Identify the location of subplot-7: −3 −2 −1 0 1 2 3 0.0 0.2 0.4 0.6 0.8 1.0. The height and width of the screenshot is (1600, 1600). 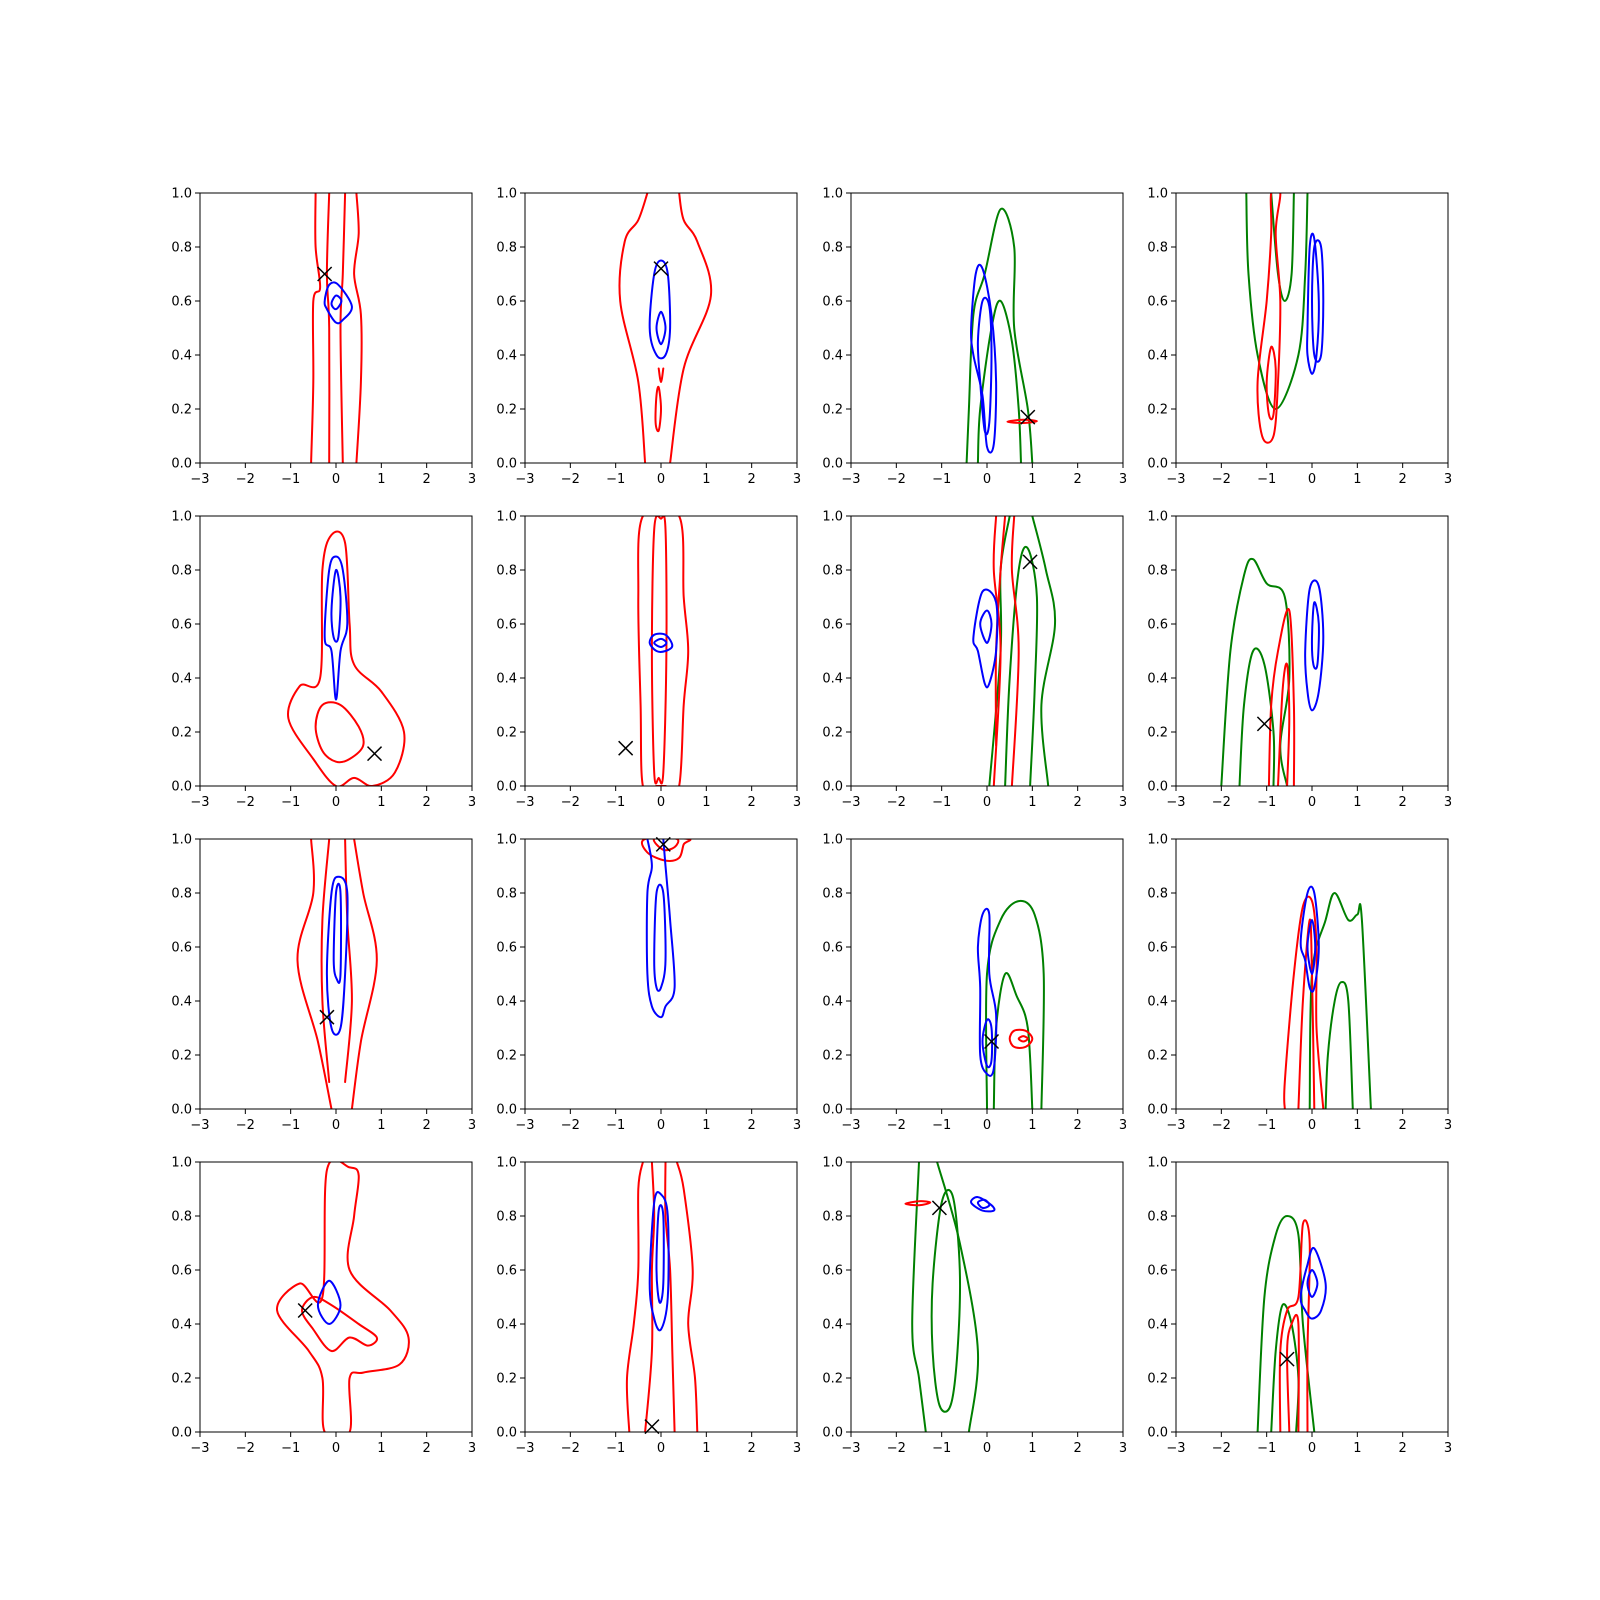
(974, 660).